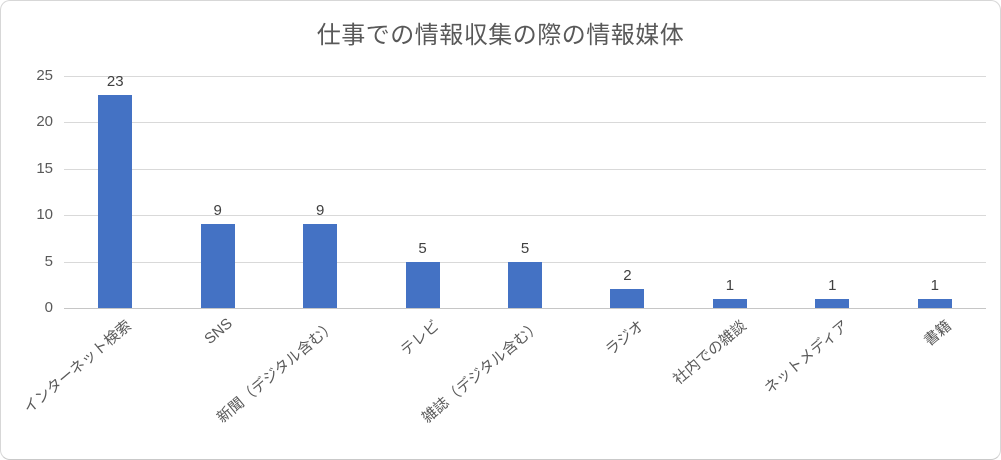 The height and width of the screenshot is (460, 1001). I want to click on x-category-label: 書籍, so click(937, 333).